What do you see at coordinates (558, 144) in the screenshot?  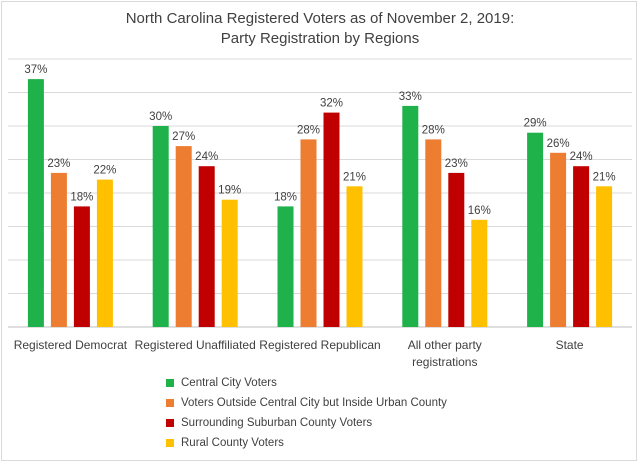 I see `data-label: 26%` at bounding box center [558, 144].